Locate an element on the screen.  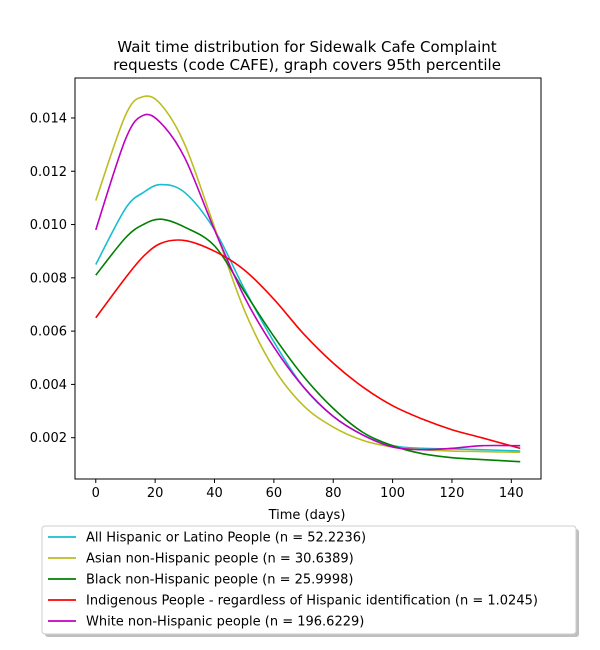
x-tick-label-4: 80 is located at coordinates (333, 493).